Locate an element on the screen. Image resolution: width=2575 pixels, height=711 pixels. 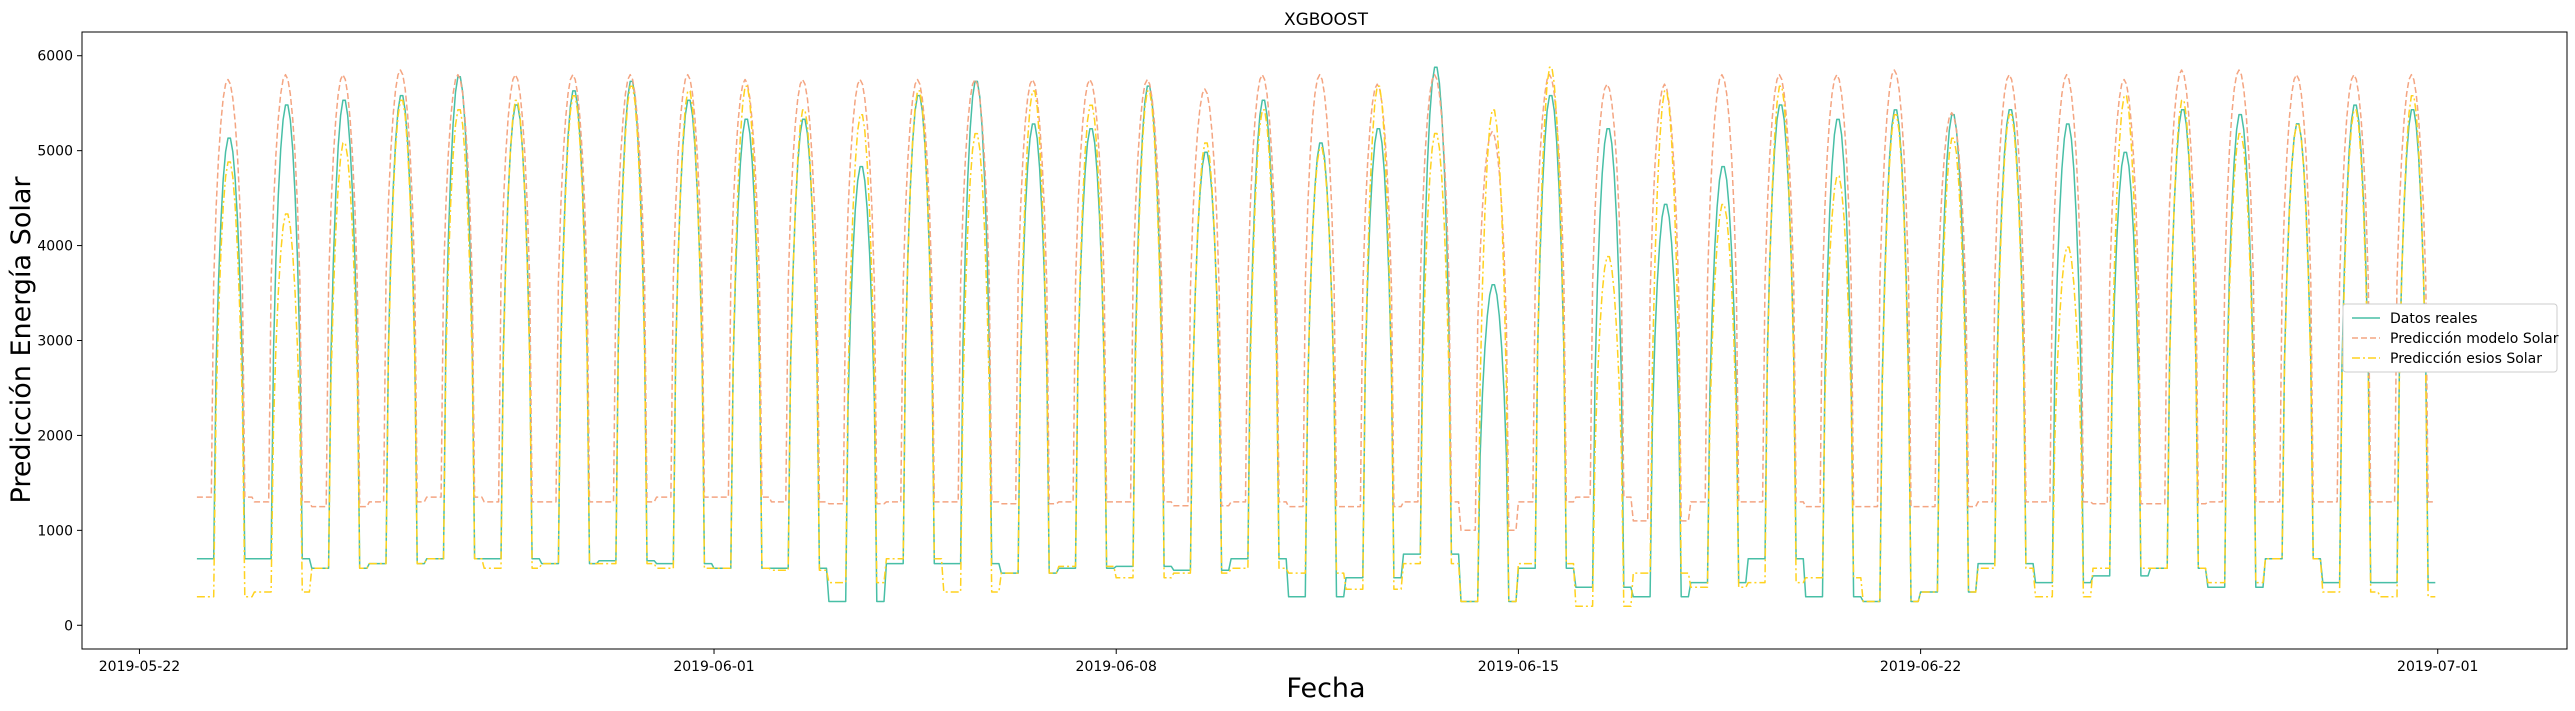
chart-title: XGBOOST is located at coordinates (1326, 20).